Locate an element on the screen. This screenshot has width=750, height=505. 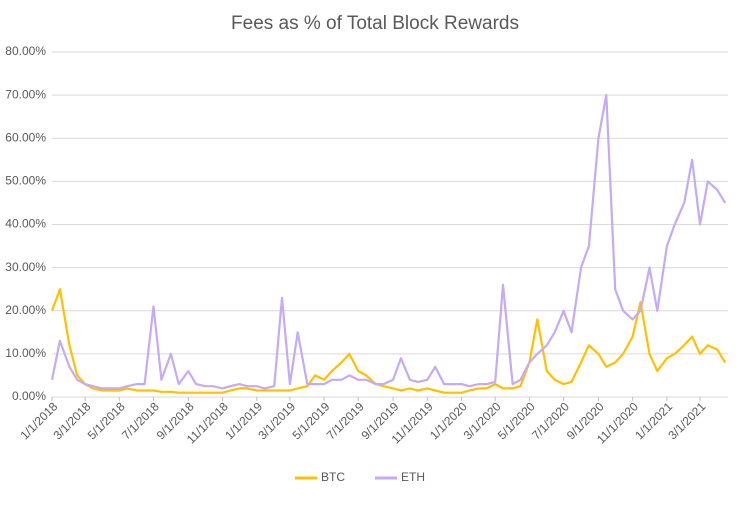
y-tick-label: 0.00% is located at coordinates (29, 396).